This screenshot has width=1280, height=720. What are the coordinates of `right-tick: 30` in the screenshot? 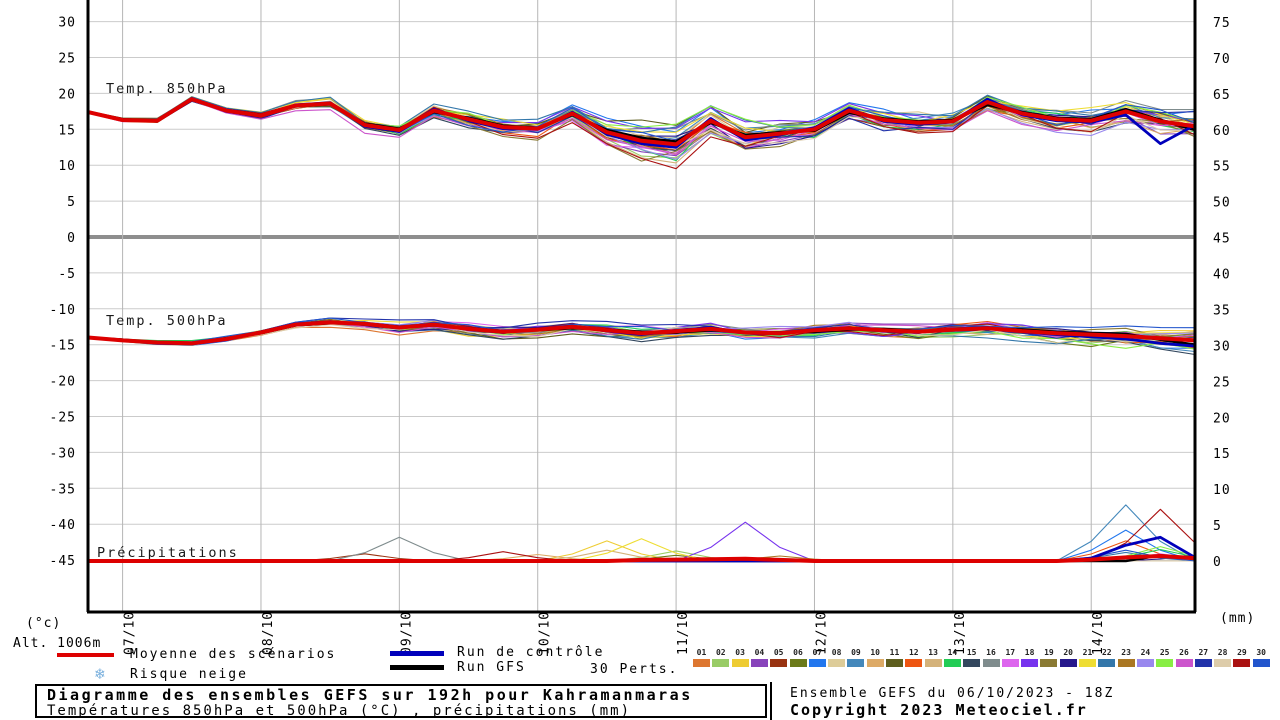 It's located at (1222, 346).